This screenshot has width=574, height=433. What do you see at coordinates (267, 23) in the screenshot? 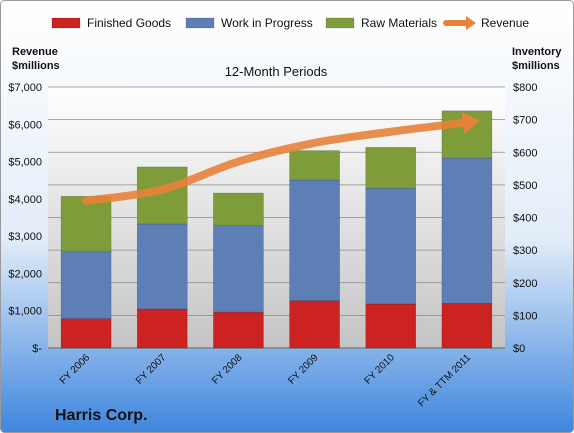
I see `legend-label-work-in-progress: Work in Progress` at bounding box center [267, 23].